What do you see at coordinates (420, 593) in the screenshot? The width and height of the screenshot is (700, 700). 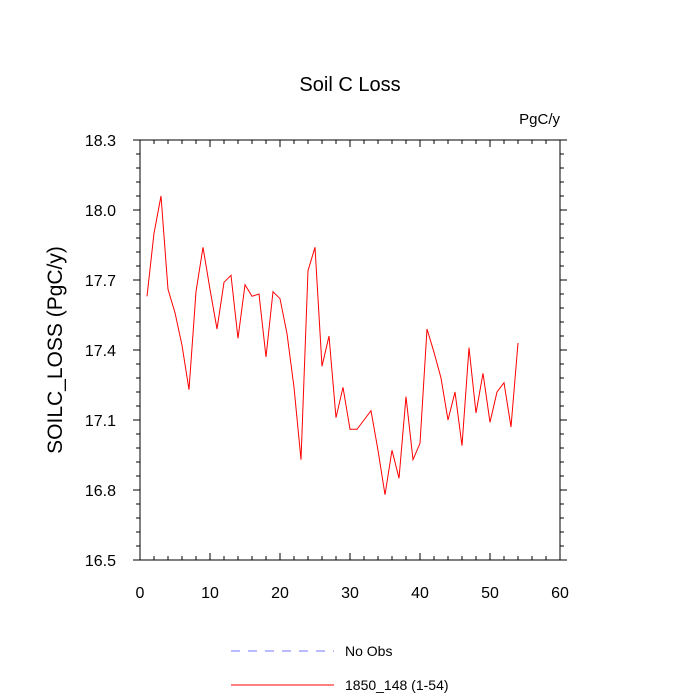 I see `x-tick-label: 40` at bounding box center [420, 593].